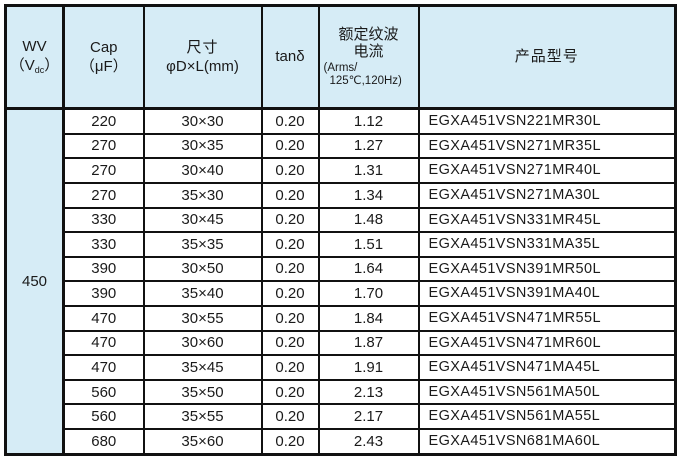  I want to click on model-cell: EGXA451VSN271MA30L, so click(547, 195).